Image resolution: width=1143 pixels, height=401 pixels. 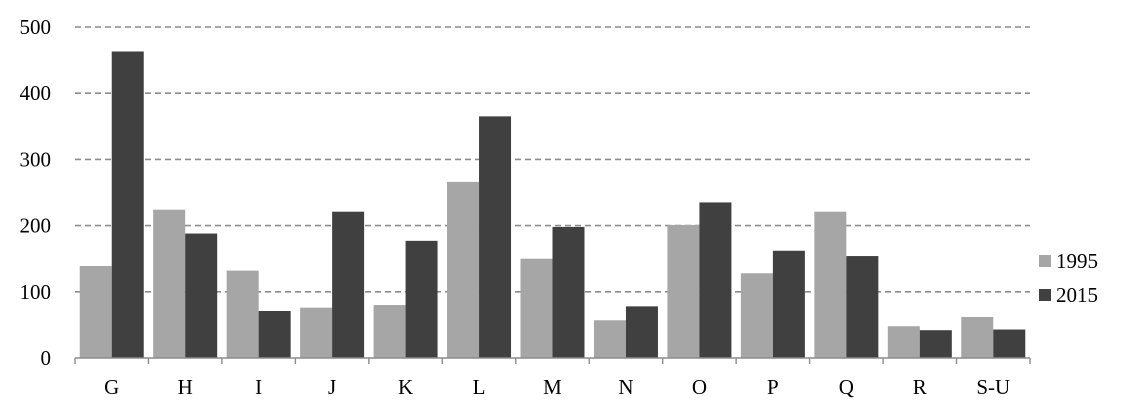 I want to click on bar-2015-K, so click(x=421, y=299).